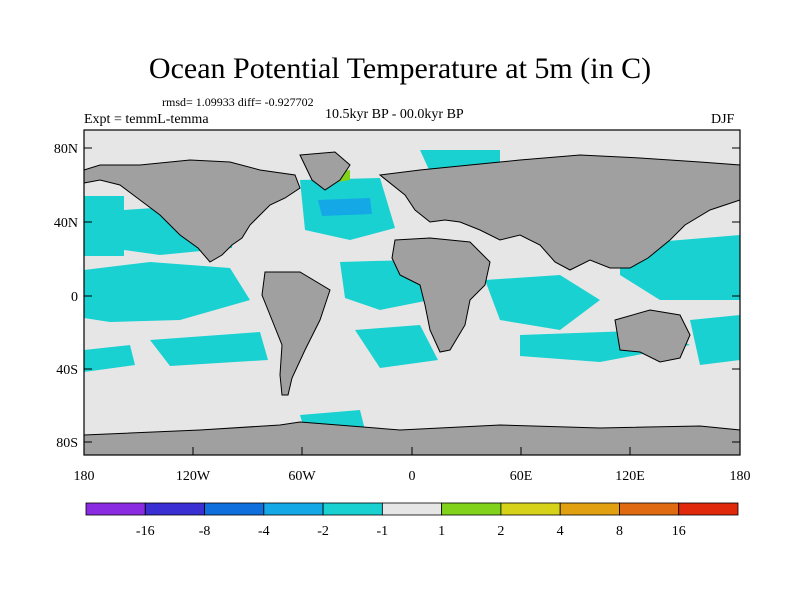 The height and width of the screenshot is (600, 800). I want to click on lon-label-0: 0, so click(412, 476).